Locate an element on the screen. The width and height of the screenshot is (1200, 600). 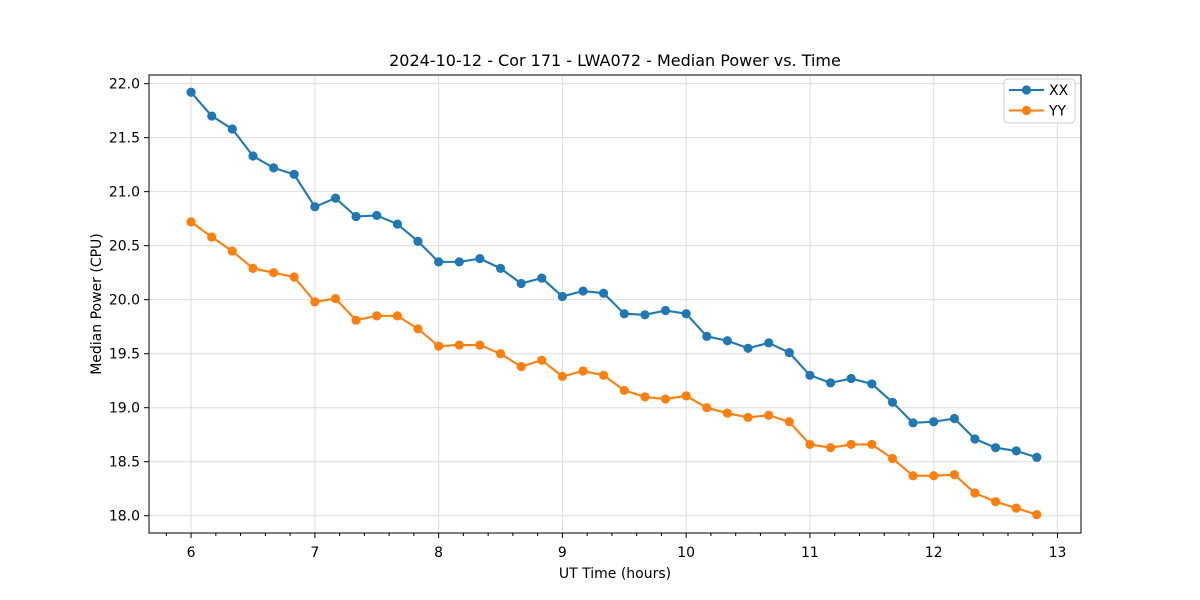
x-tick-label: 6 is located at coordinates (191, 553).